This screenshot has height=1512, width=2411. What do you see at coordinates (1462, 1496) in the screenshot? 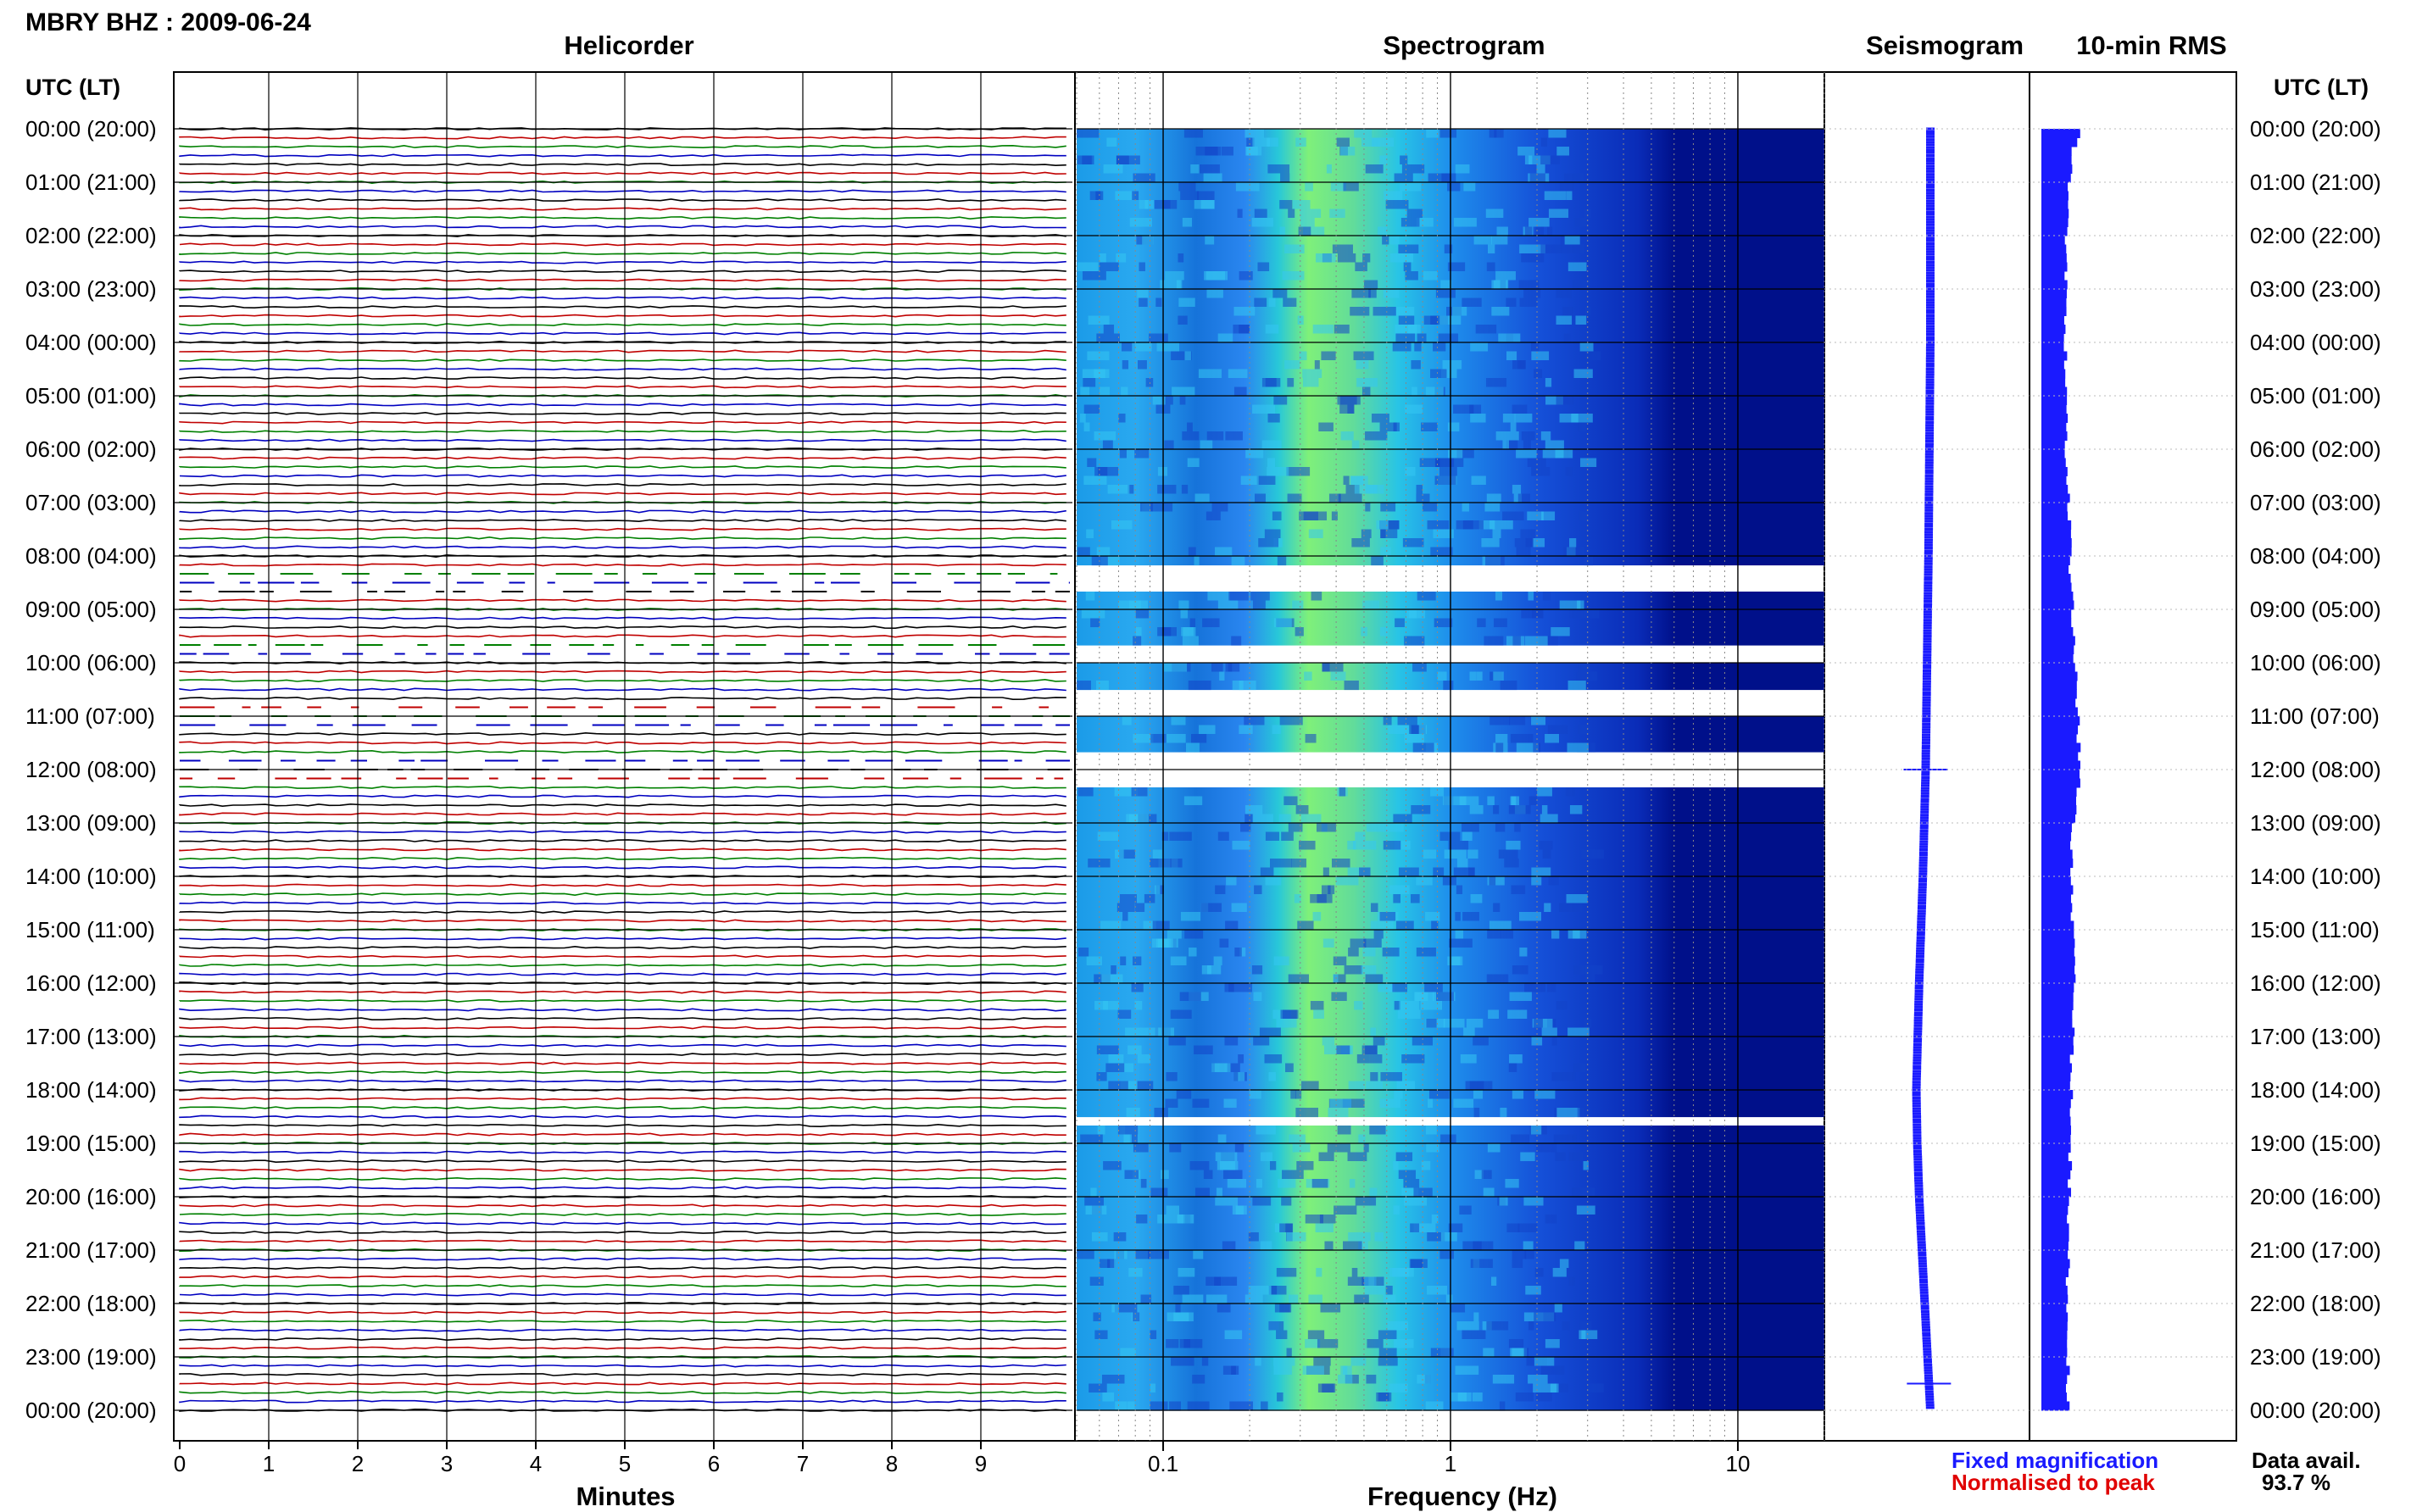
I see `frequency-axis-title: Frequency (Hz)` at bounding box center [1462, 1496].